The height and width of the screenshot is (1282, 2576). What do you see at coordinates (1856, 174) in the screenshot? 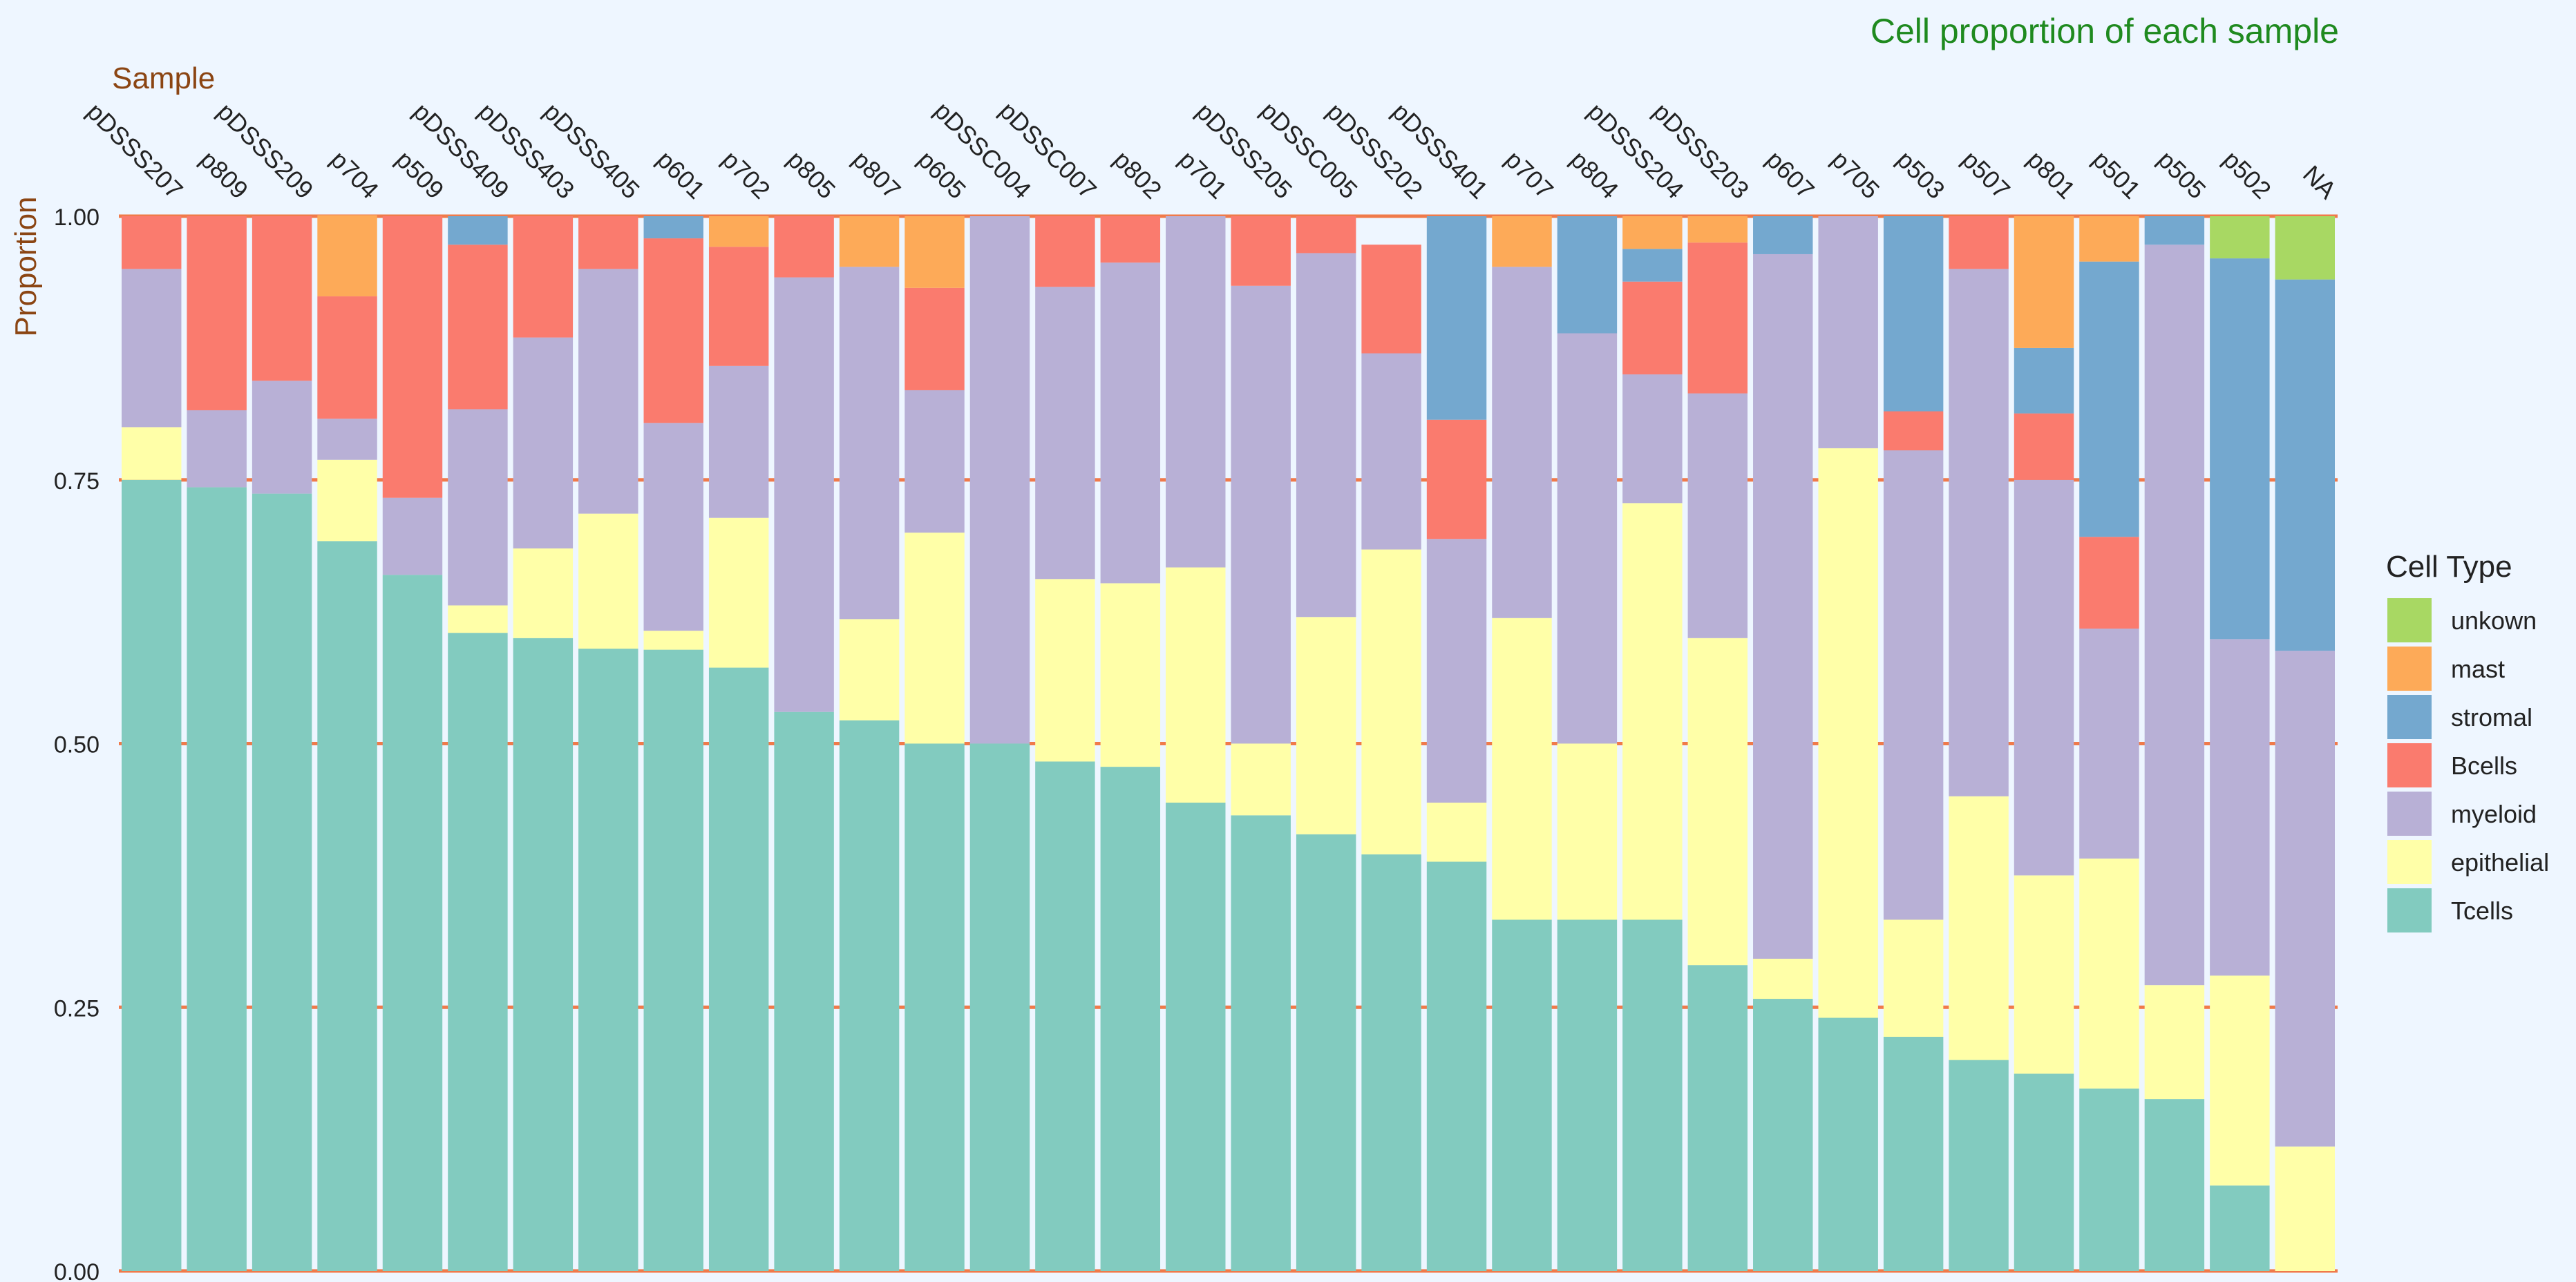
I see `x-tick-label: p705` at bounding box center [1856, 174].